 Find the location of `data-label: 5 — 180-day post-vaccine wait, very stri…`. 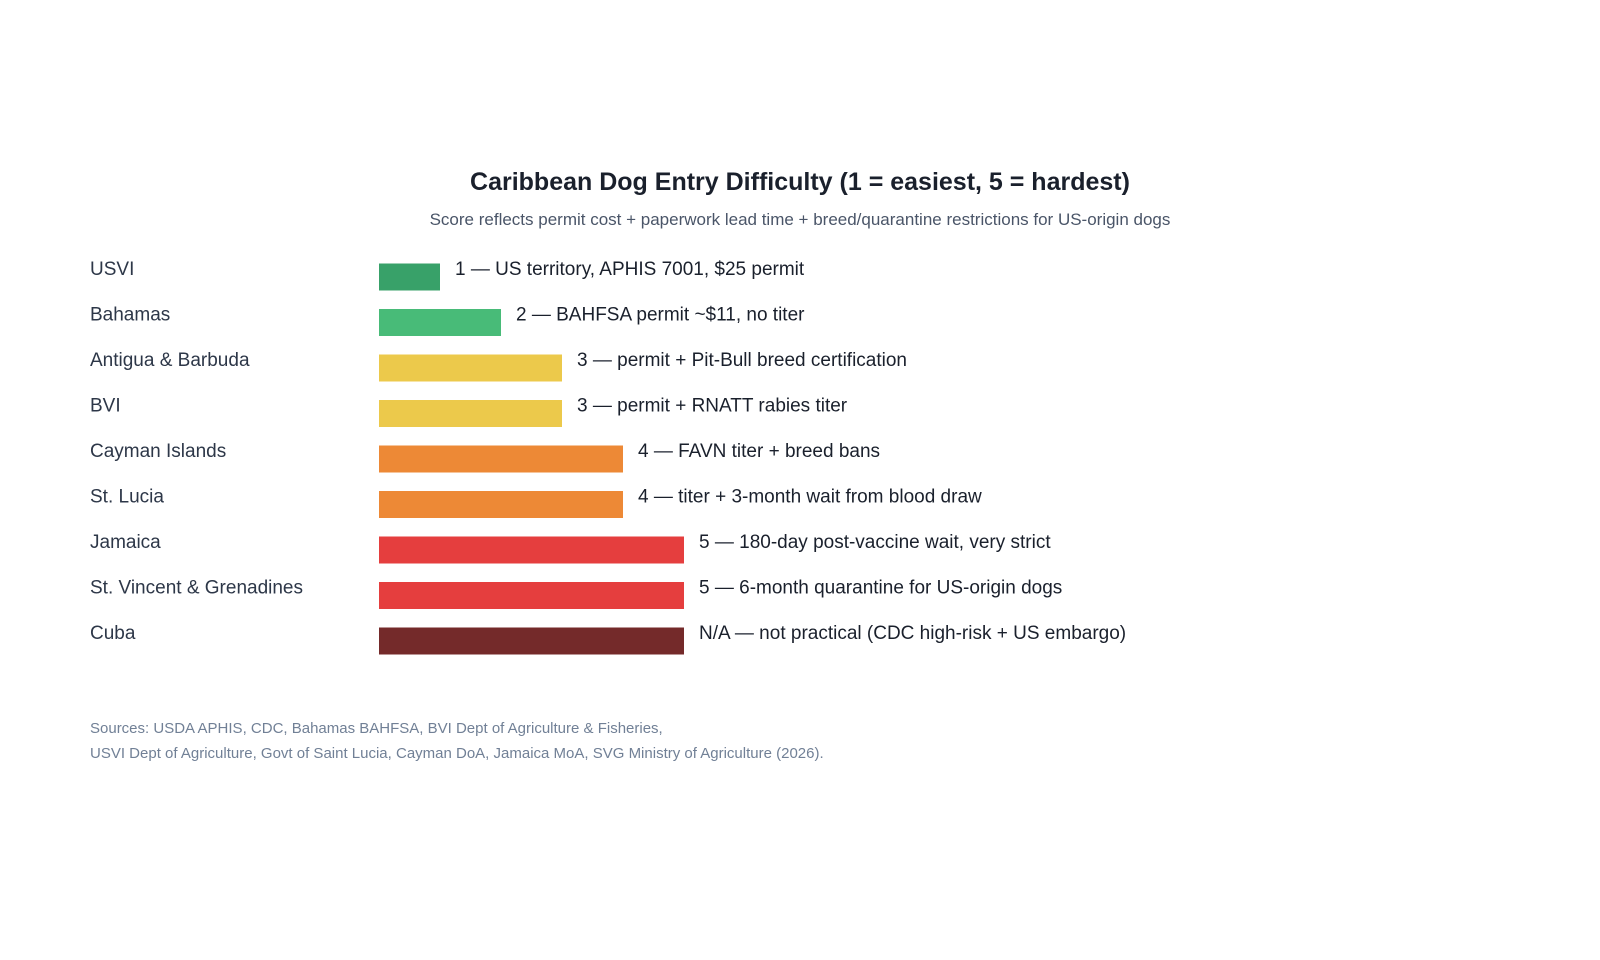

data-label: 5 — 180-day post-vaccine wait, very stri… is located at coordinates (875, 542).